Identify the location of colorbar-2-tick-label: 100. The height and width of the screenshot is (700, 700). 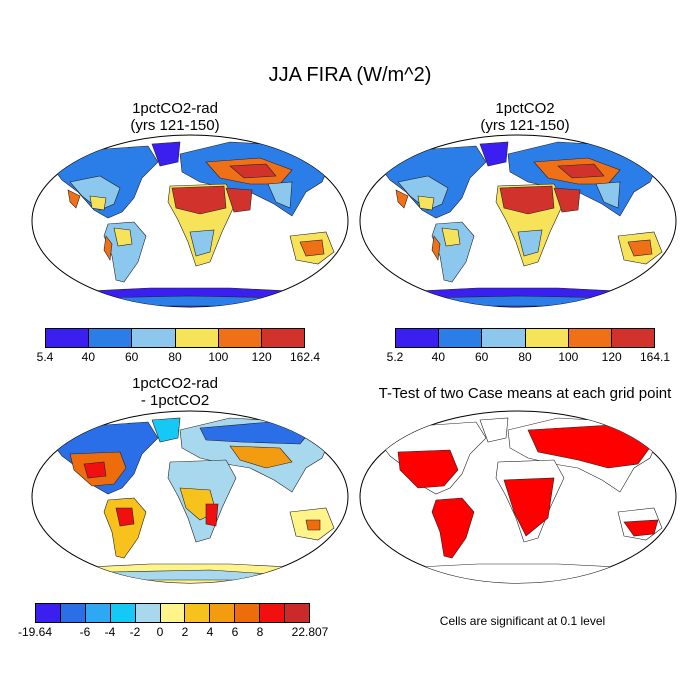
(568, 357).